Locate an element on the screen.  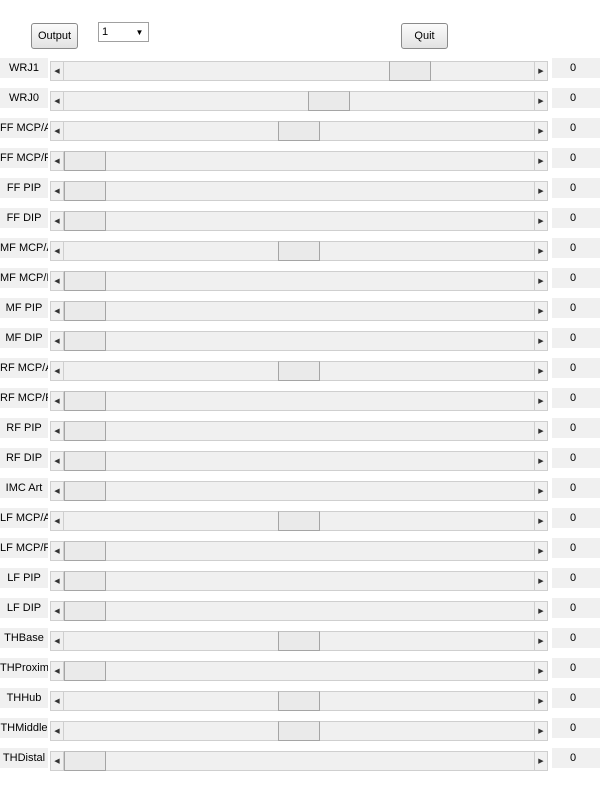
chevron-down-icon: ▼ is located at coordinates (139, 32).